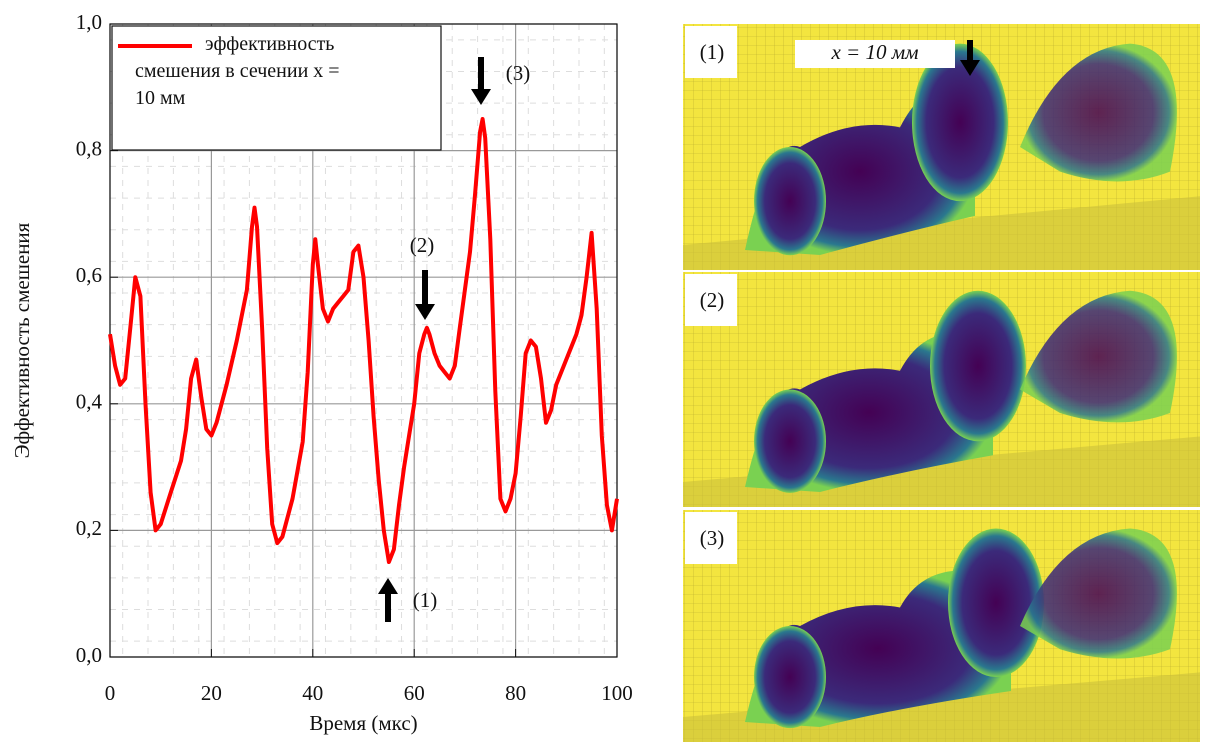 The image size is (1207, 742). I want to click on x-tick-label: 100, so click(617, 693).